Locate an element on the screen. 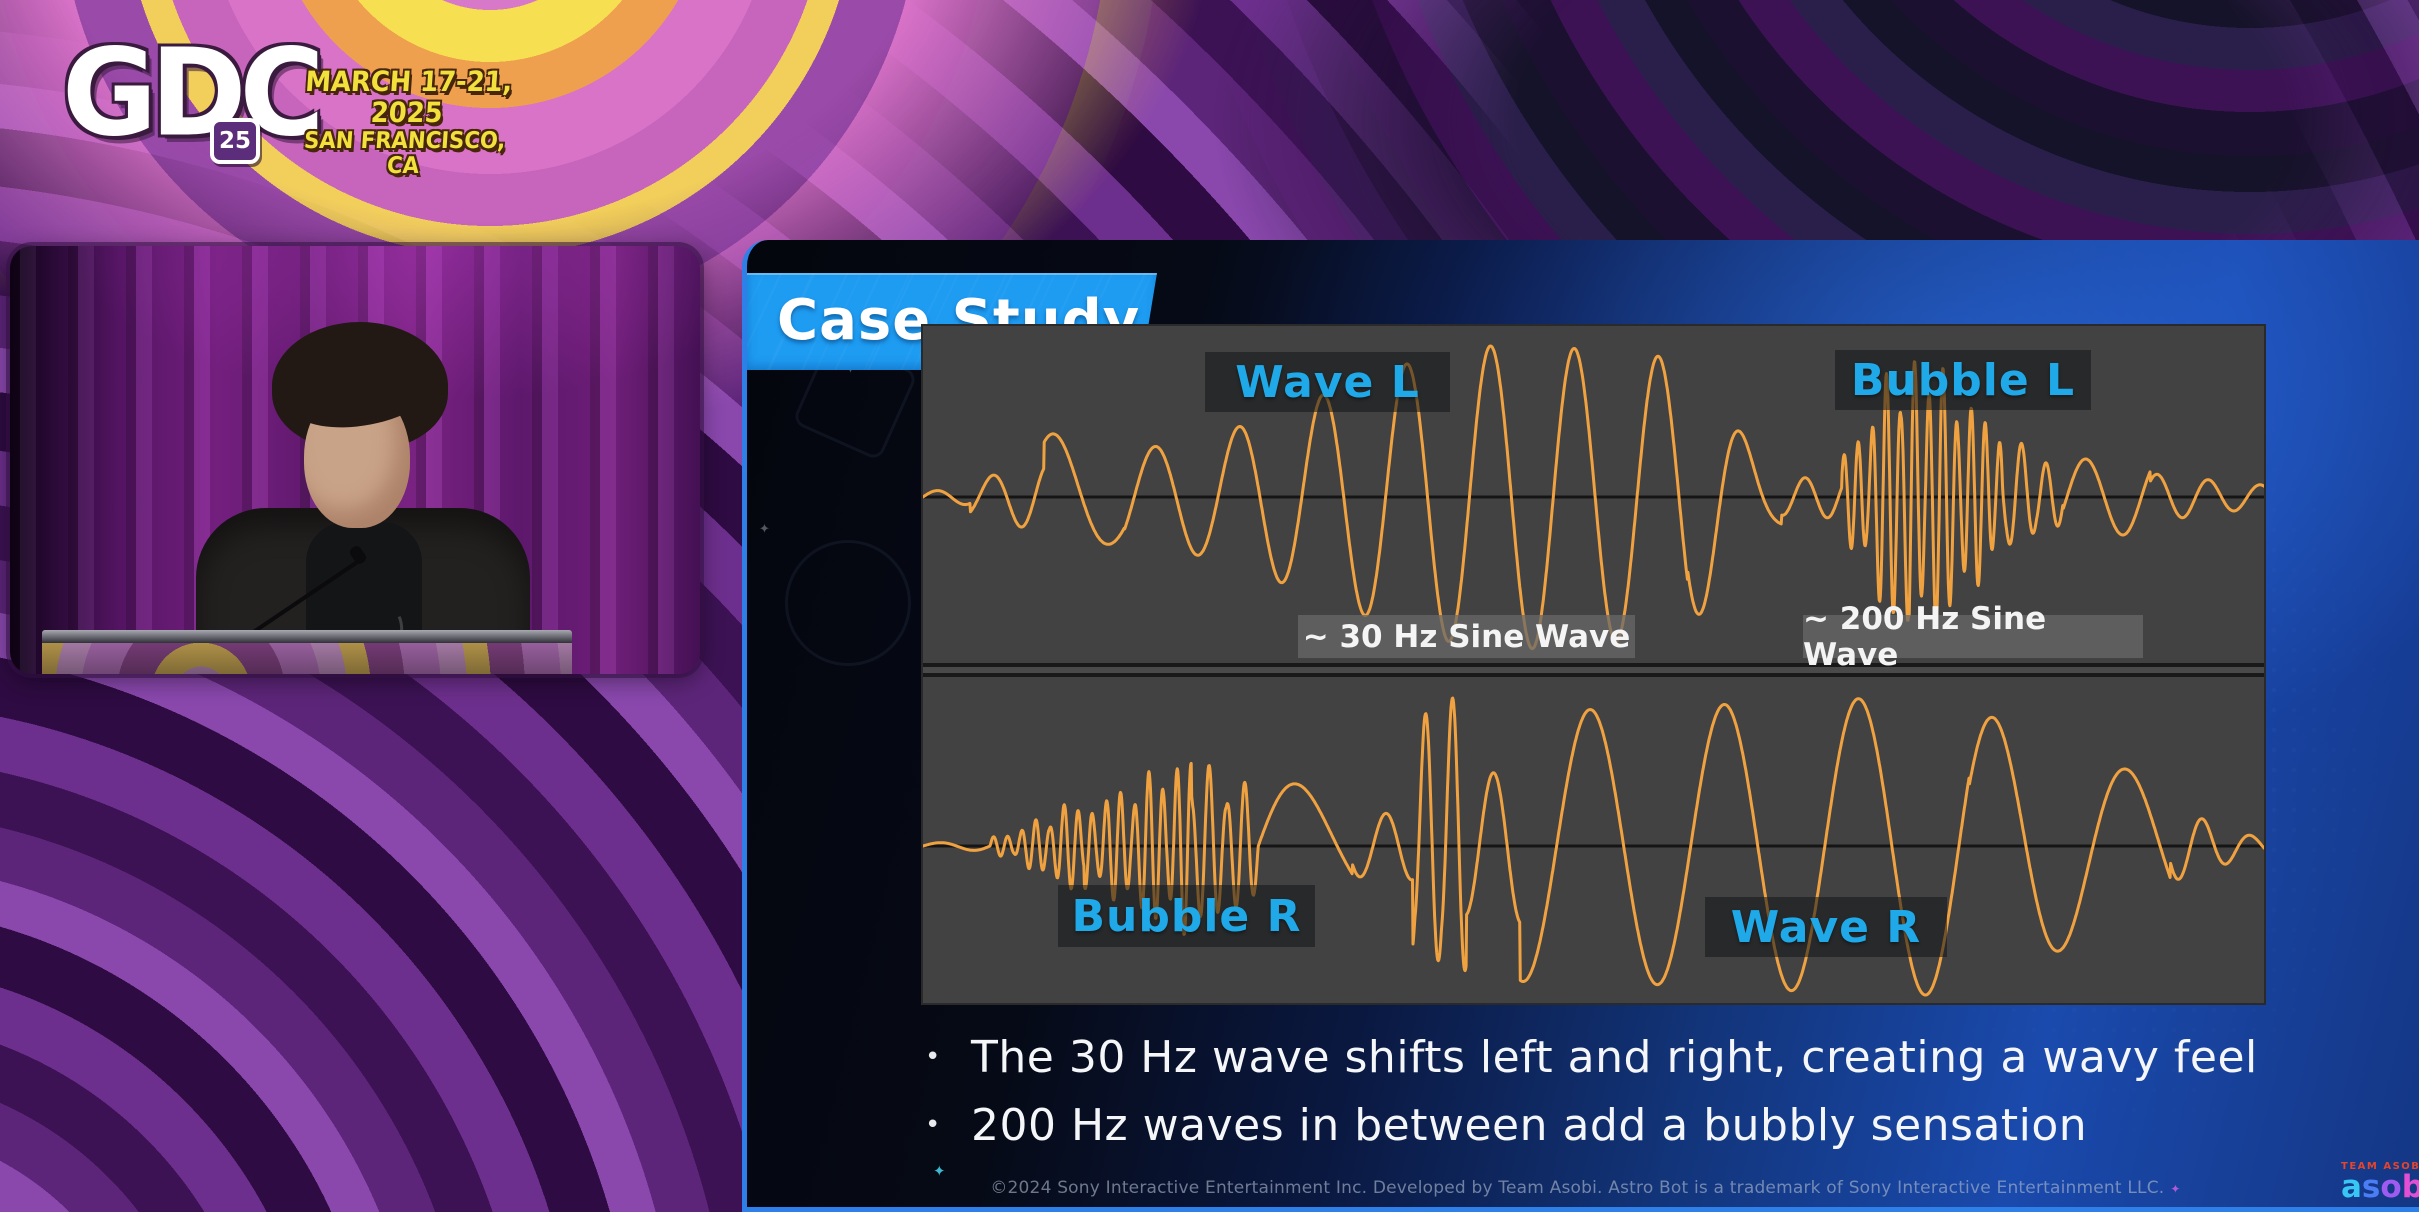 The height and width of the screenshot is (1212, 2419). gdc-25-badge: 25 is located at coordinates (235, 141).